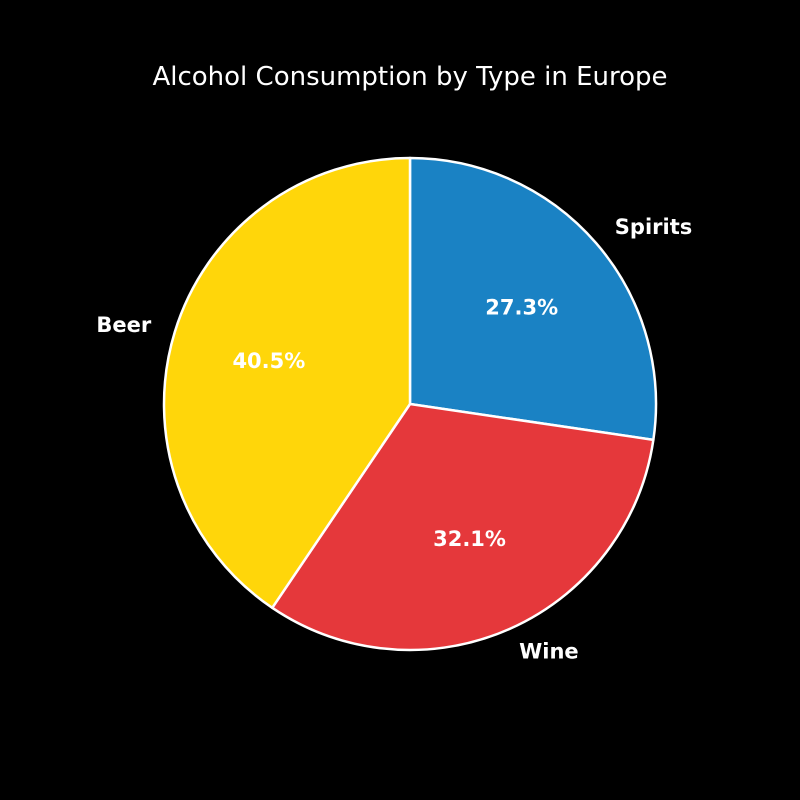 This screenshot has height=800, width=800. I want to click on pie-percent-label-wine: 32.1%, so click(469, 539).